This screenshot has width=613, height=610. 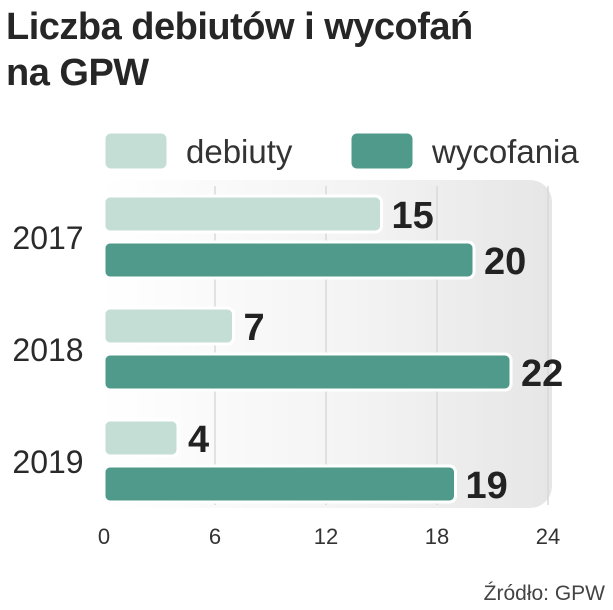 I want to click on data-label: 20, so click(x=505, y=262).